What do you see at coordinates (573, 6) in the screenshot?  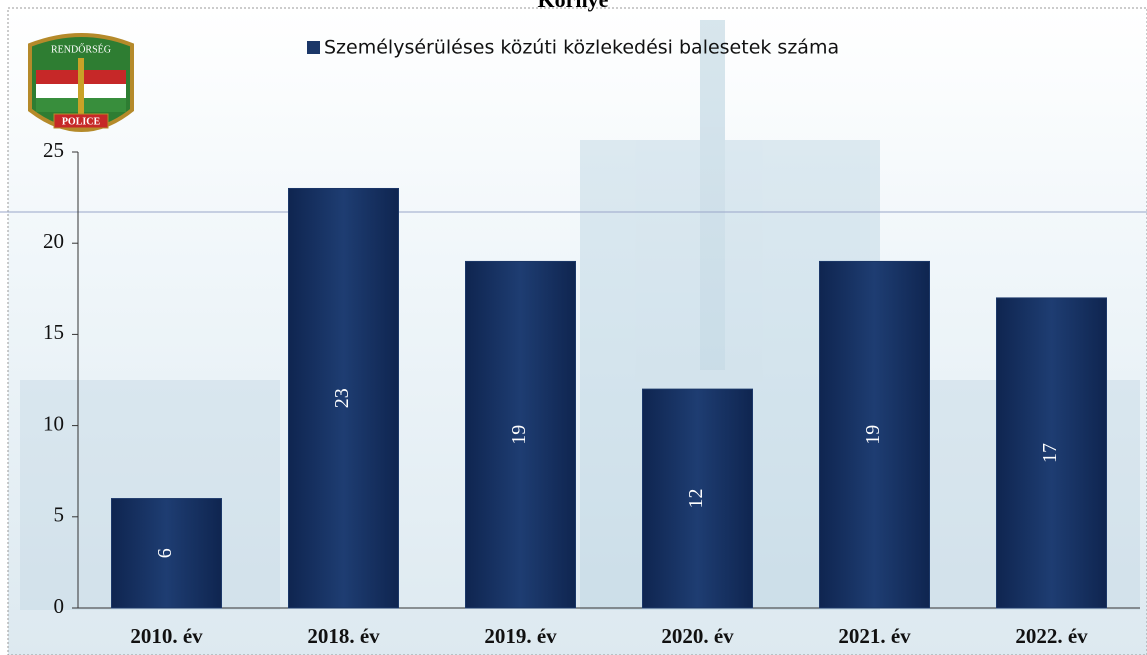 I see `chart-title: Környe` at bounding box center [573, 6].